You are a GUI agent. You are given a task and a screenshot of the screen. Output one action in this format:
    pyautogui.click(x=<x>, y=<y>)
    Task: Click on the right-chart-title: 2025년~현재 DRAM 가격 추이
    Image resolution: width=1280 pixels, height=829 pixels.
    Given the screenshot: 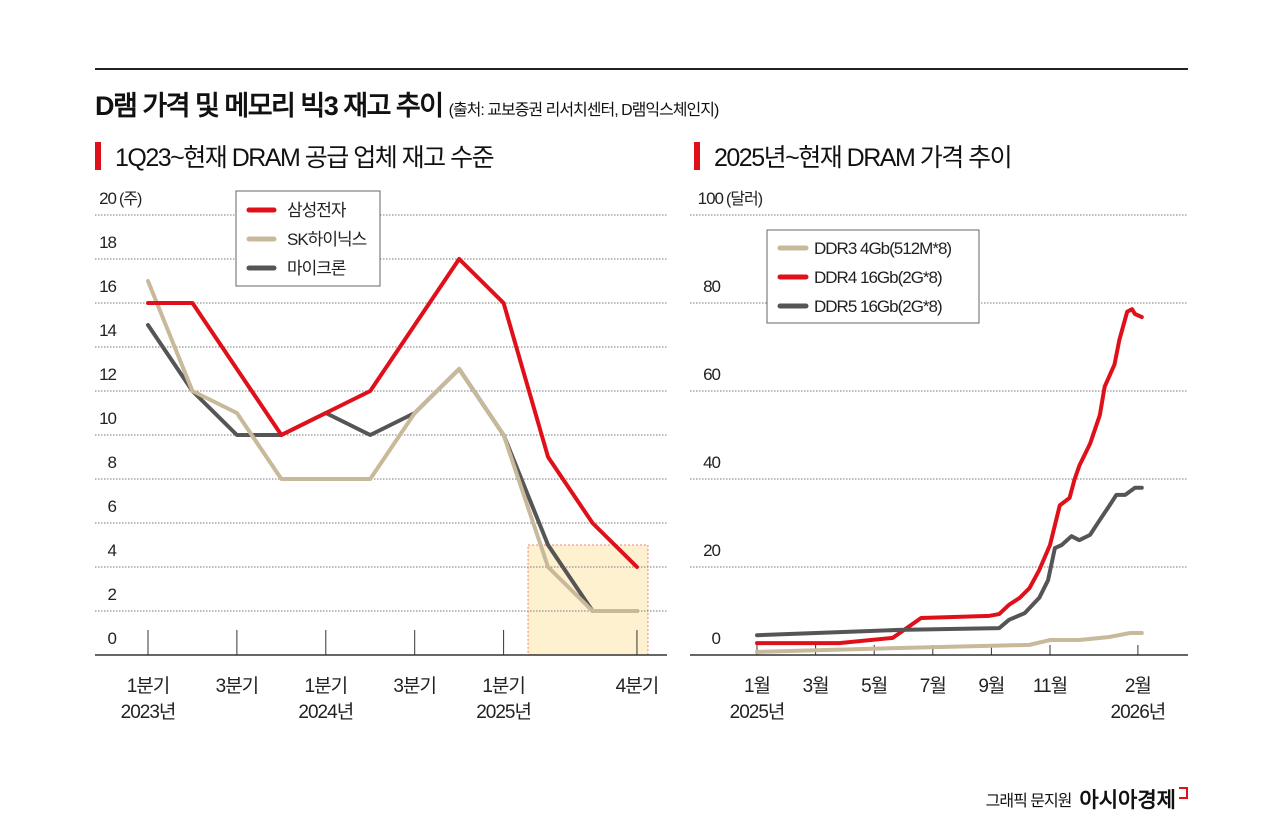 What is the action you would take?
    pyautogui.click(x=853, y=156)
    